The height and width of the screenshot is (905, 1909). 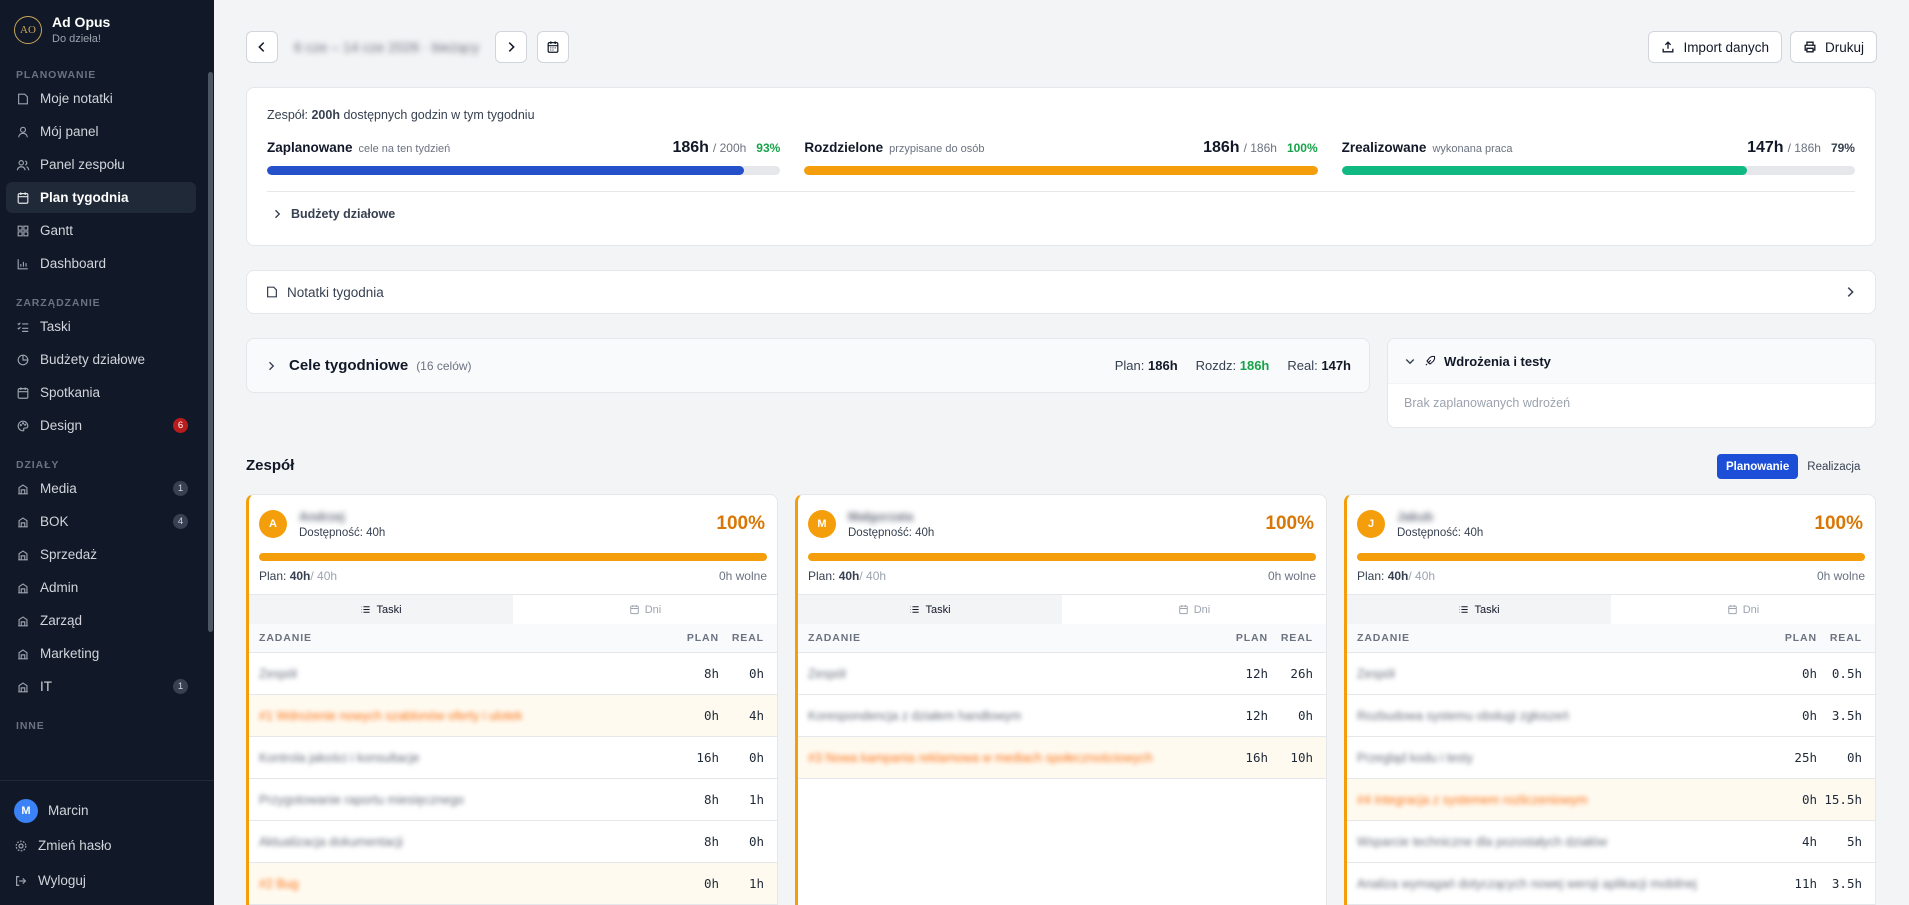 I want to click on deployments-header: Wdrożenia i testy, so click(x=1631, y=361).